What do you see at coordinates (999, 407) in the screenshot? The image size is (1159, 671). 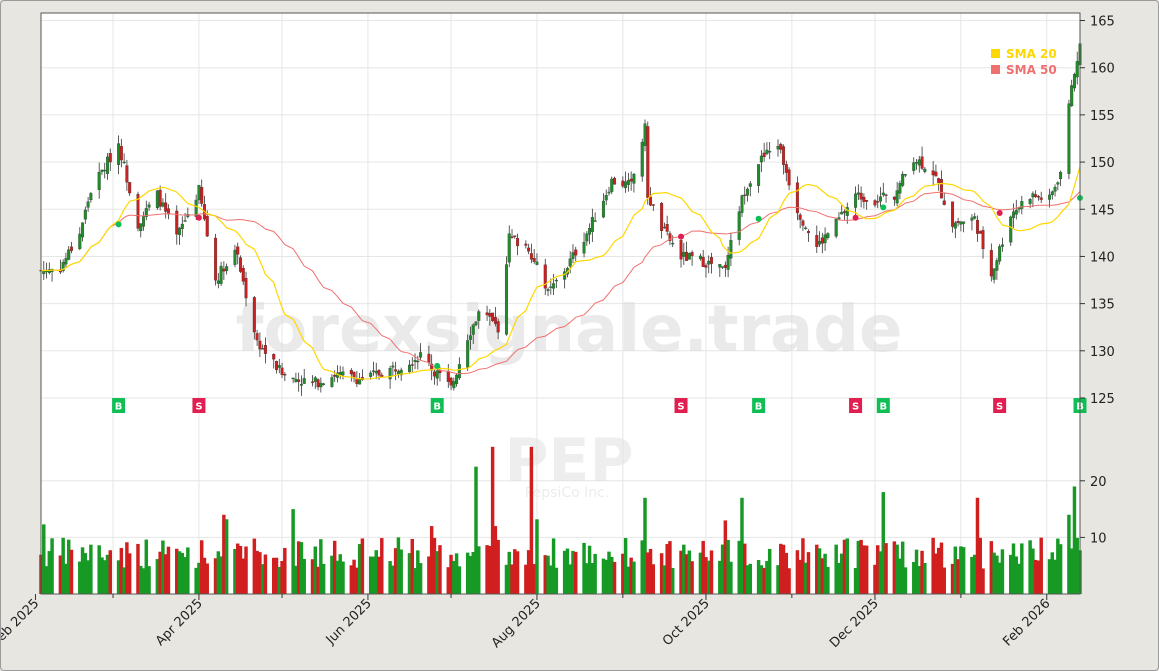 I see `signal-label: S` at bounding box center [999, 407].